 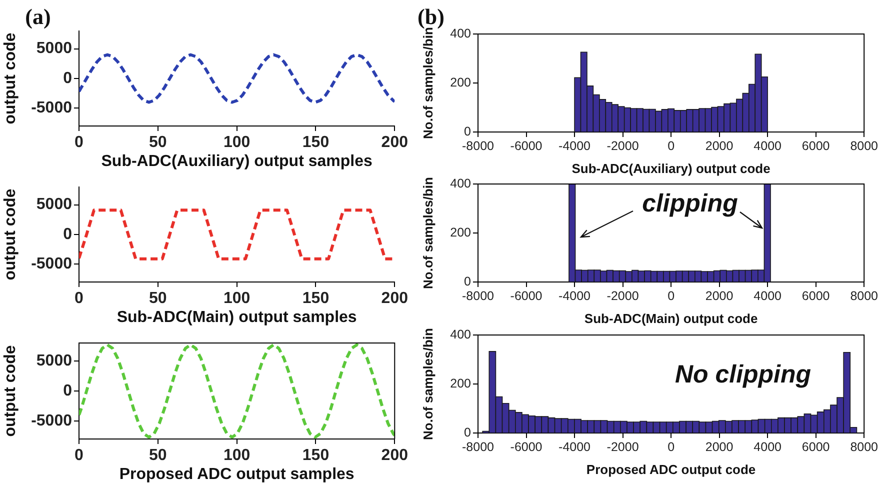 I want to click on x-axis-title: Sub-ADC(Main) output code, so click(x=671, y=318).